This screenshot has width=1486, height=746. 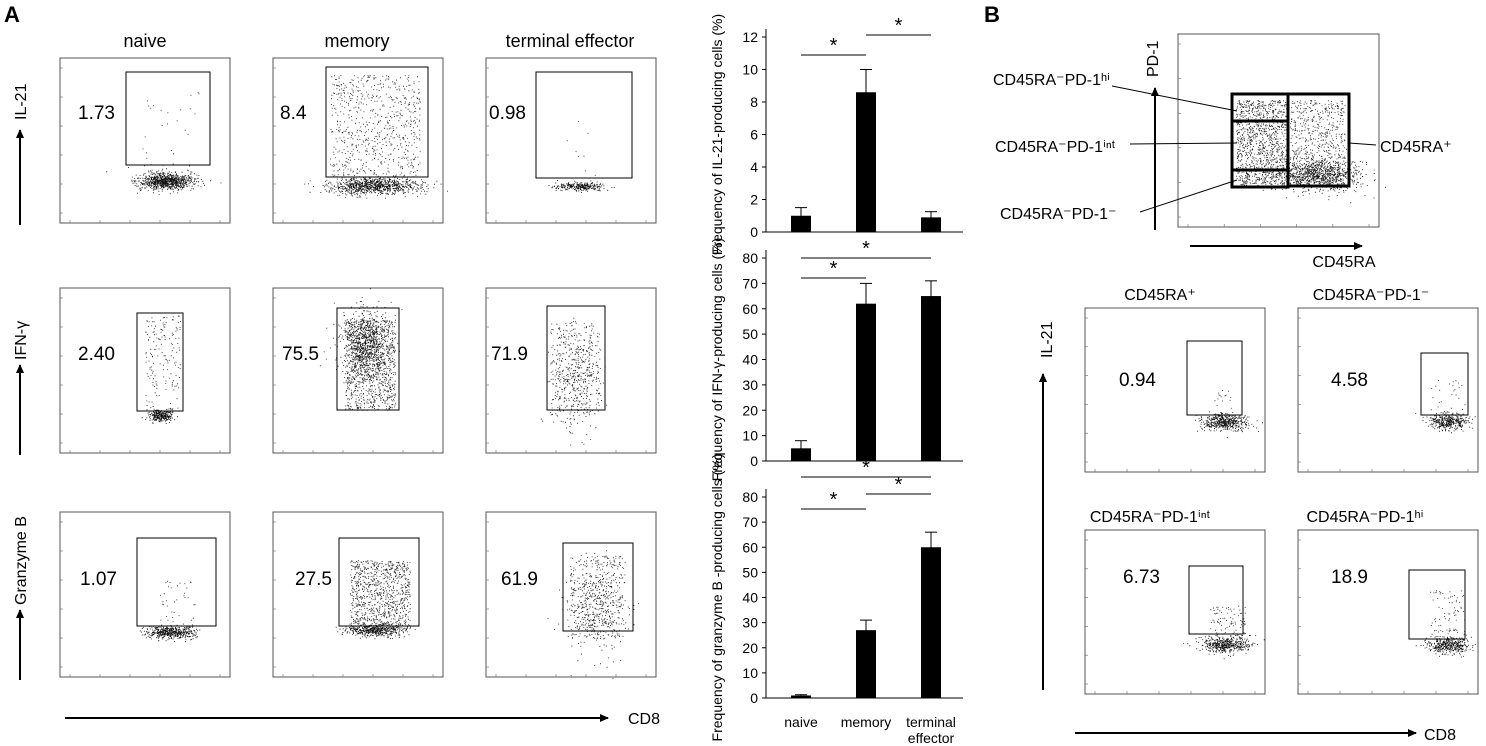 I want to click on bar-y-tick-label: 60, so click(x=750, y=309).